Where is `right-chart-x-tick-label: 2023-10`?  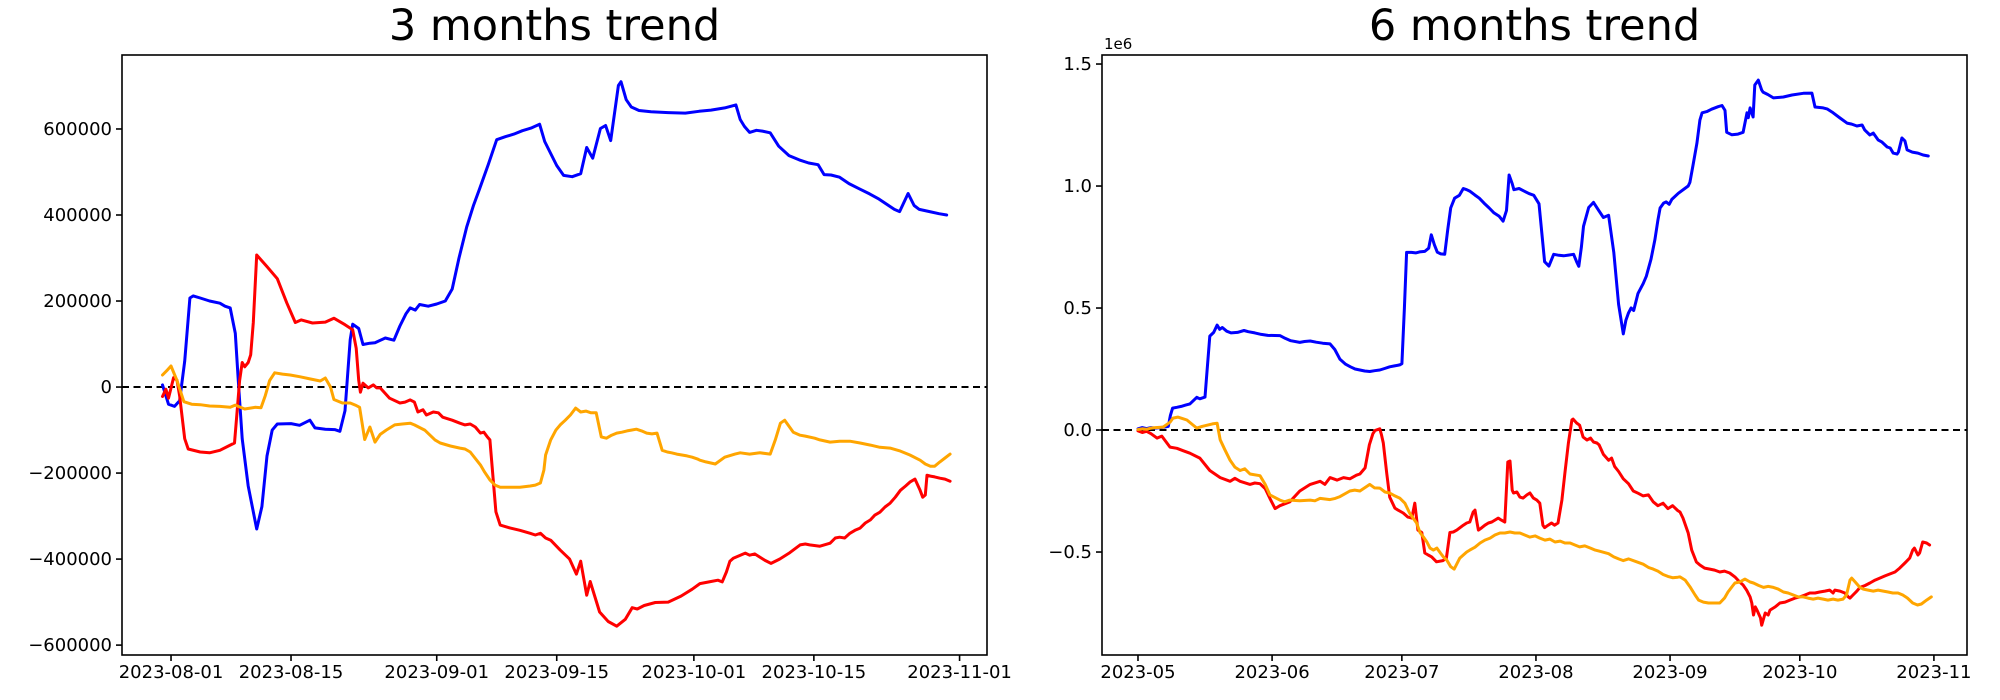
right-chart-x-tick-label: 2023-10 is located at coordinates (1799, 672).